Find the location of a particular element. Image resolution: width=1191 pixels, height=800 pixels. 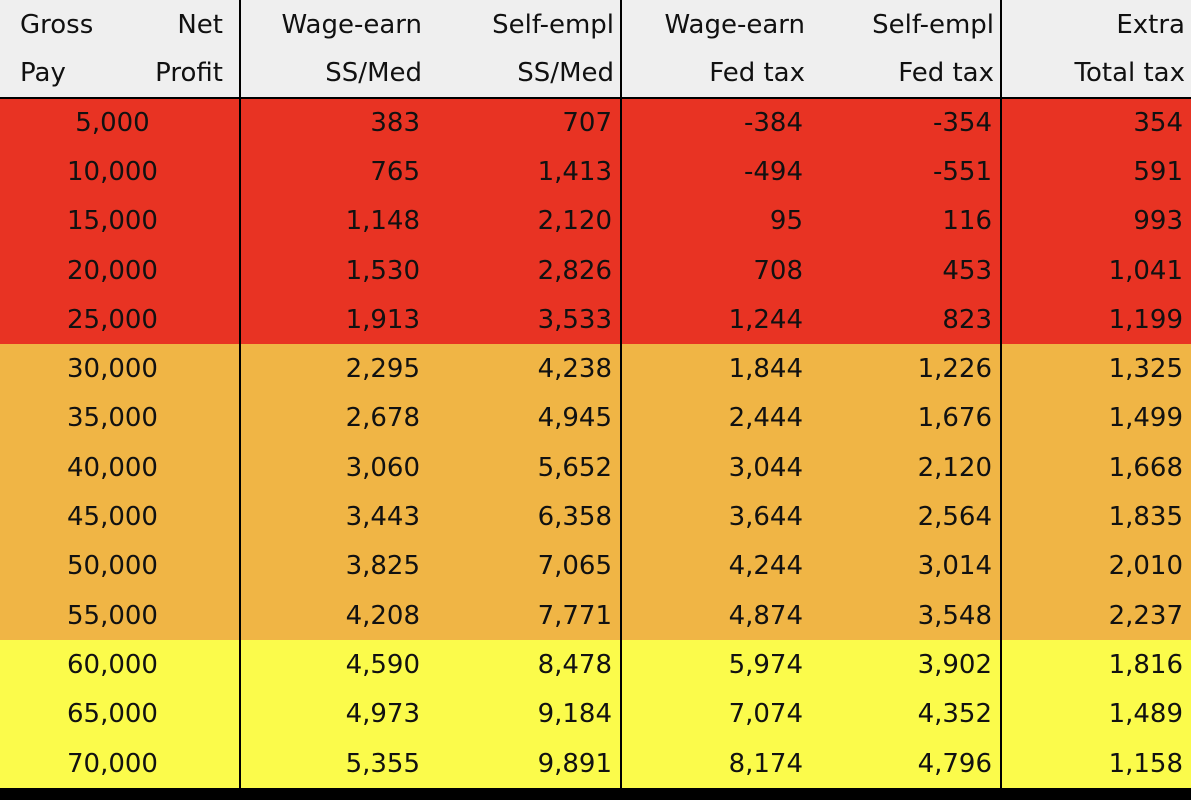

cell-wage-ssmed: 1,913 is located at coordinates (334, 320).